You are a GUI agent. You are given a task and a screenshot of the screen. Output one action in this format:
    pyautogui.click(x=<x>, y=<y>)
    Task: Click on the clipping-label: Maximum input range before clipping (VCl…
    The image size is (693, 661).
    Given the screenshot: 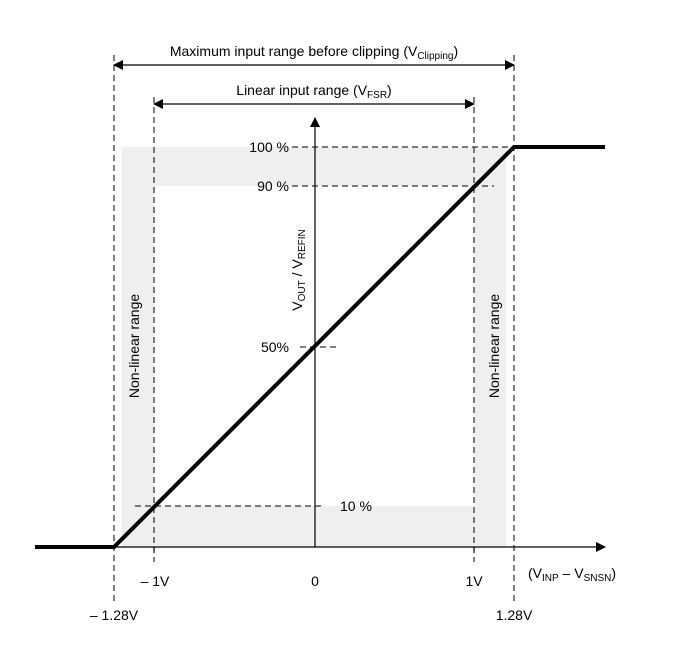 What is the action you would take?
    pyautogui.click(x=314, y=52)
    